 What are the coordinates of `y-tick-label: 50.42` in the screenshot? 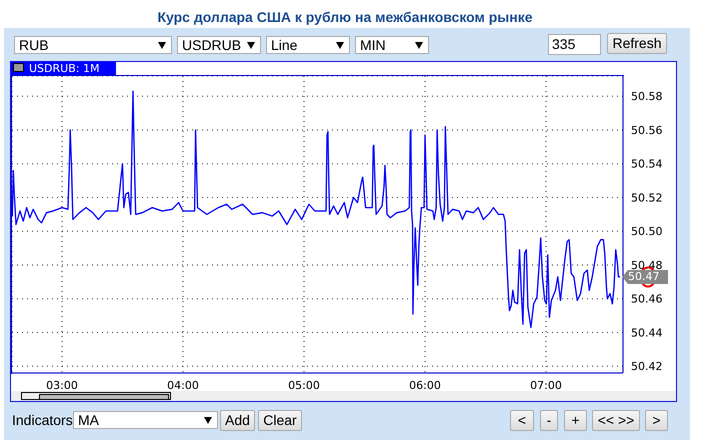 It's located at (646, 367).